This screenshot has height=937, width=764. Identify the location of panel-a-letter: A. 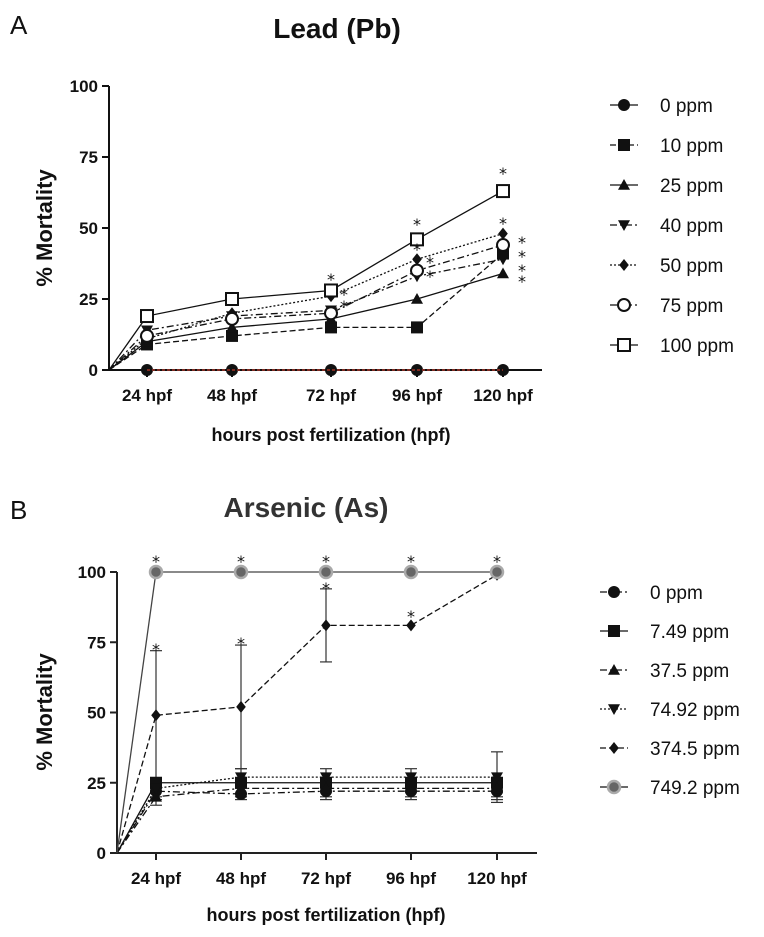
(19, 25).